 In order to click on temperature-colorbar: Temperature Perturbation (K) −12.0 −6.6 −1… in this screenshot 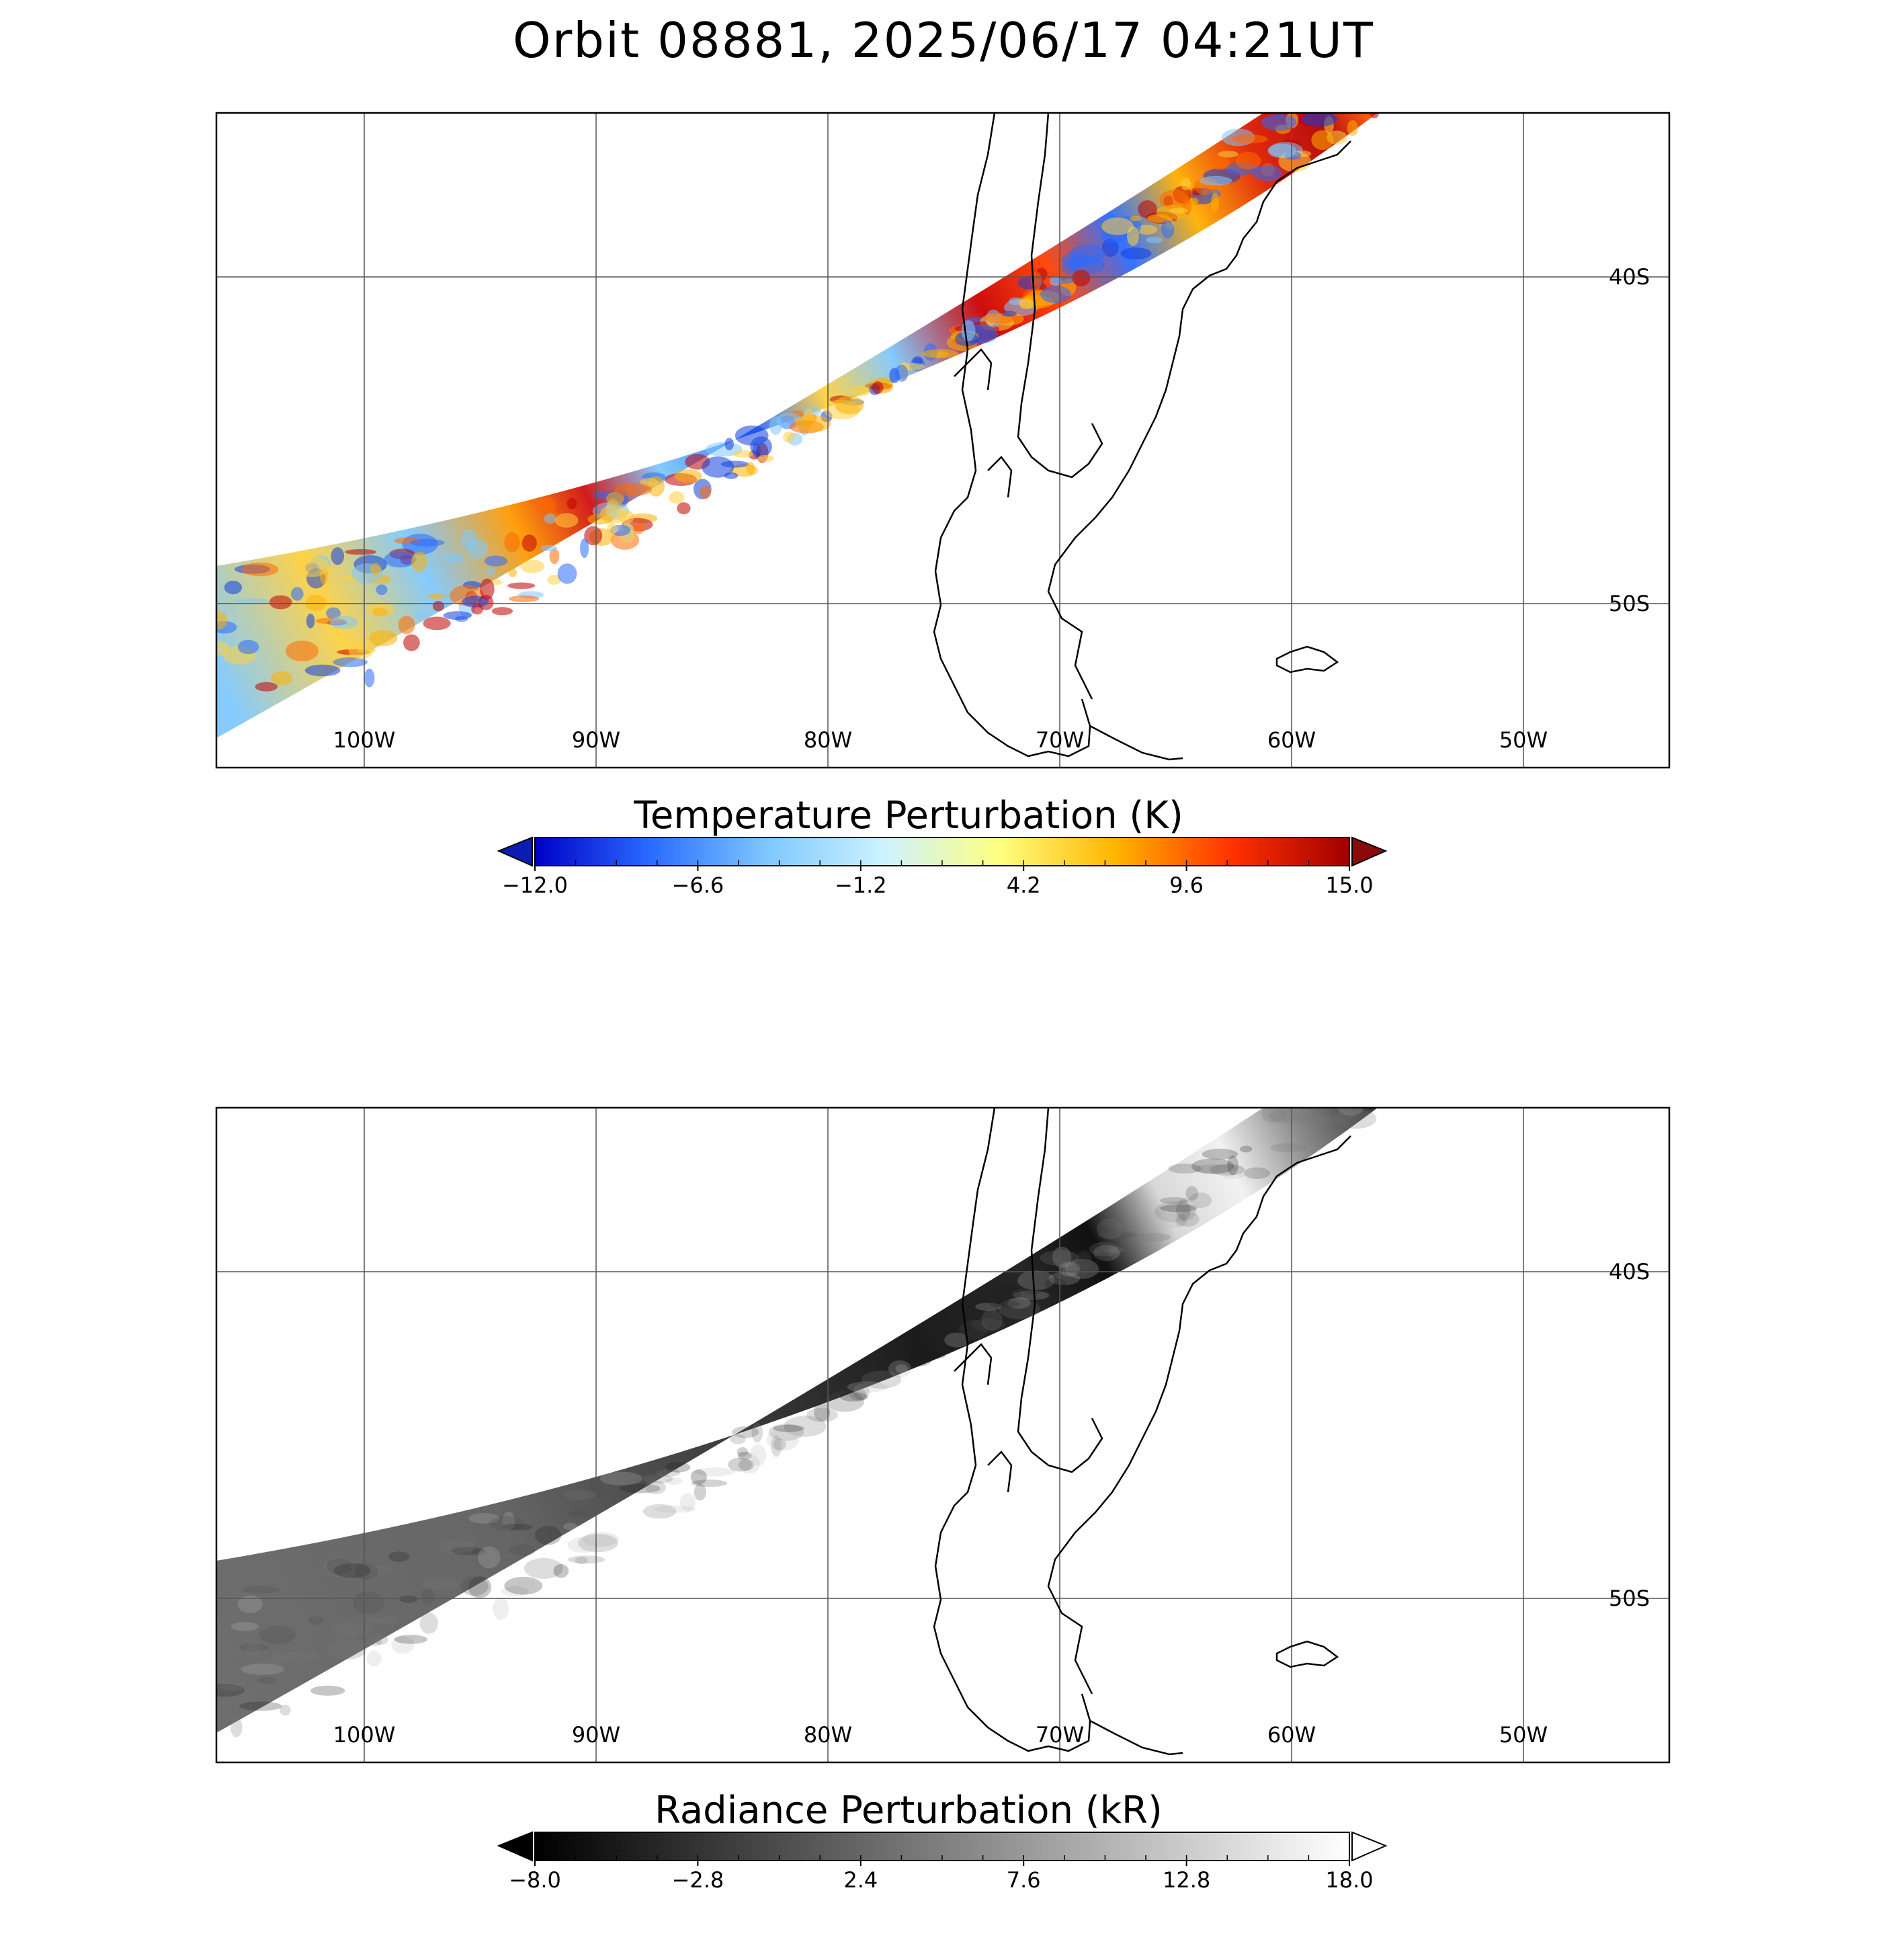, I will do `click(943, 846)`.